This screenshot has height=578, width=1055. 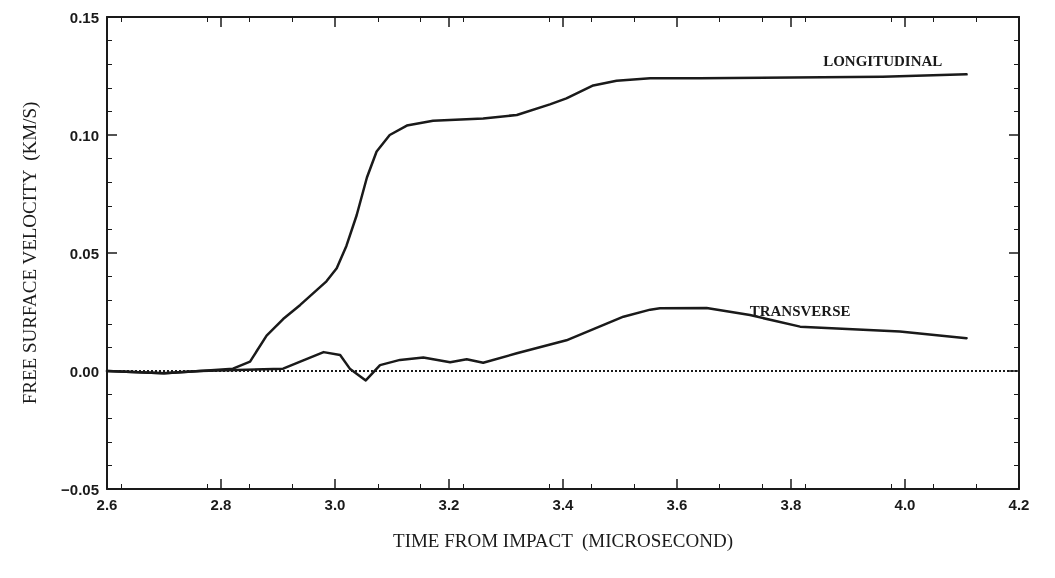 What do you see at coordinates (335, 504) in the screenshot?
I see `x-tick-label: 3.0` at bounding box center [335, 504].